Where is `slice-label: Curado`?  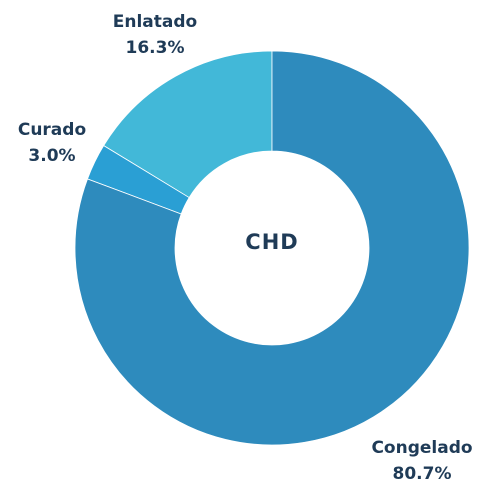 slice-label: Curado is located at coordinates (52, 130).